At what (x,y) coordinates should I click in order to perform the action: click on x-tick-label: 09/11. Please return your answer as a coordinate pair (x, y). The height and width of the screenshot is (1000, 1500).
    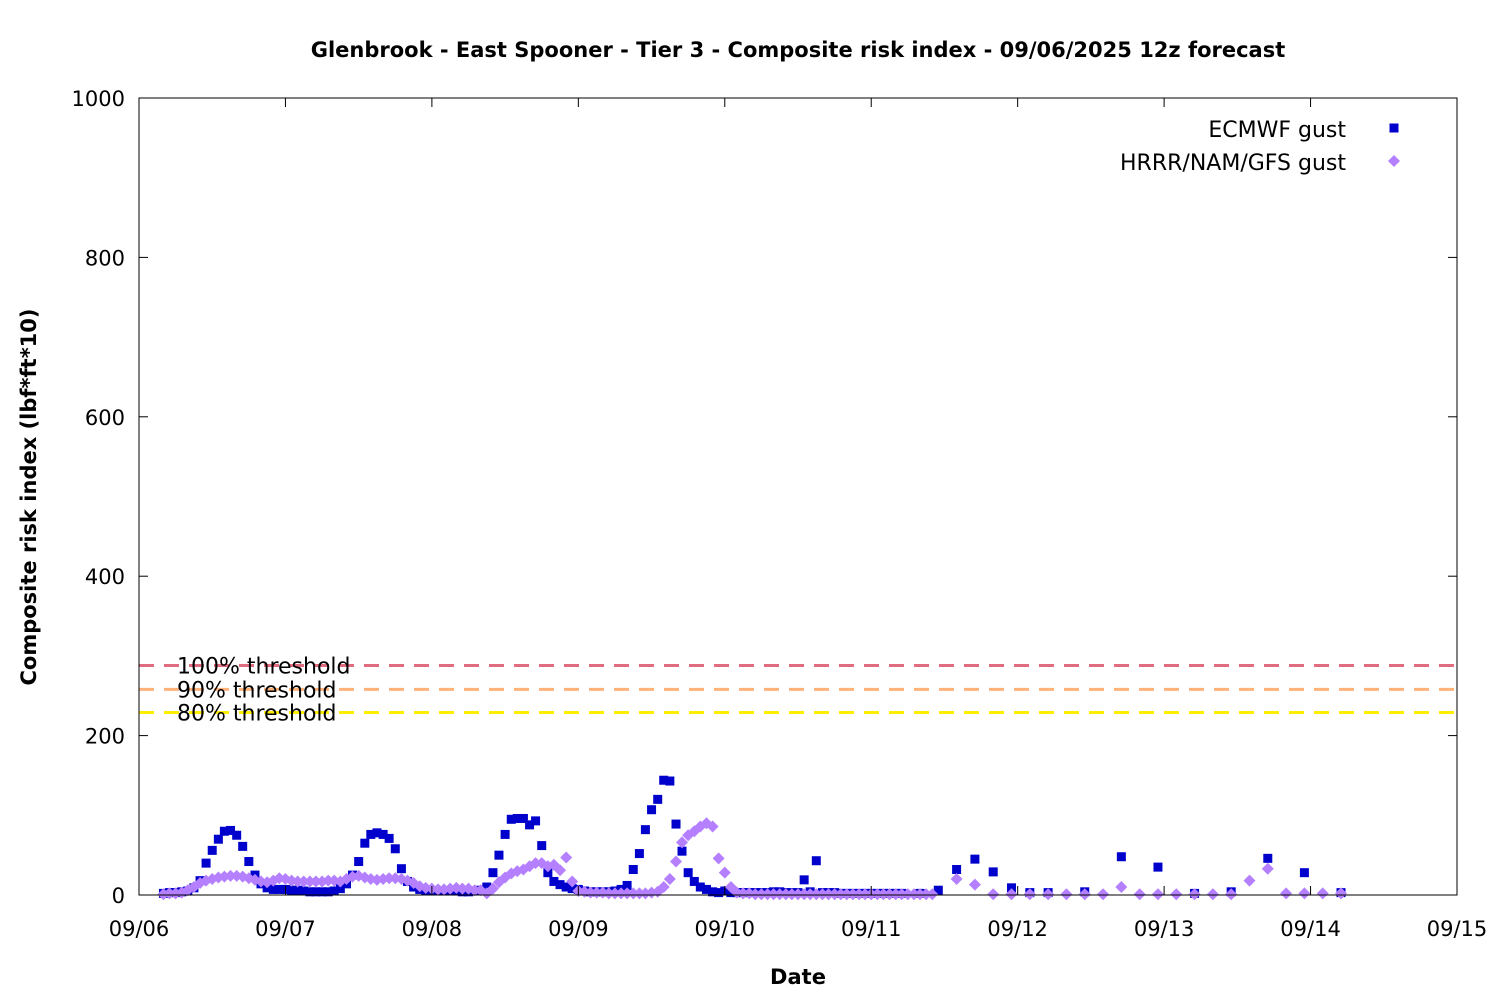
    Looking at the image, I should click on (871, 929).